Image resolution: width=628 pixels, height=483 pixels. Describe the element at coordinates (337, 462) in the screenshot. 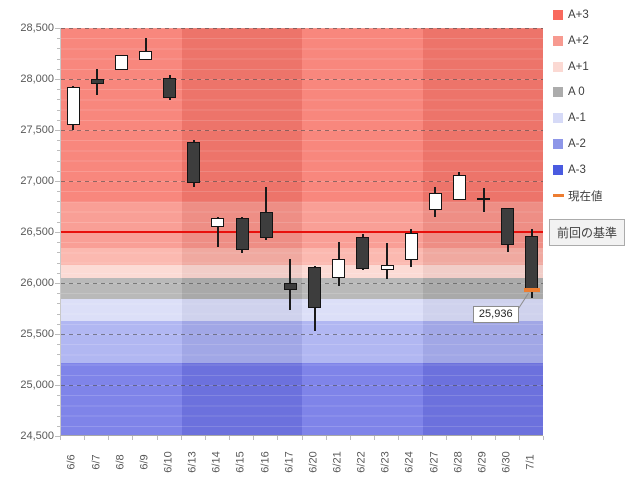

I see `x-axis-label: 6/21` at that location.